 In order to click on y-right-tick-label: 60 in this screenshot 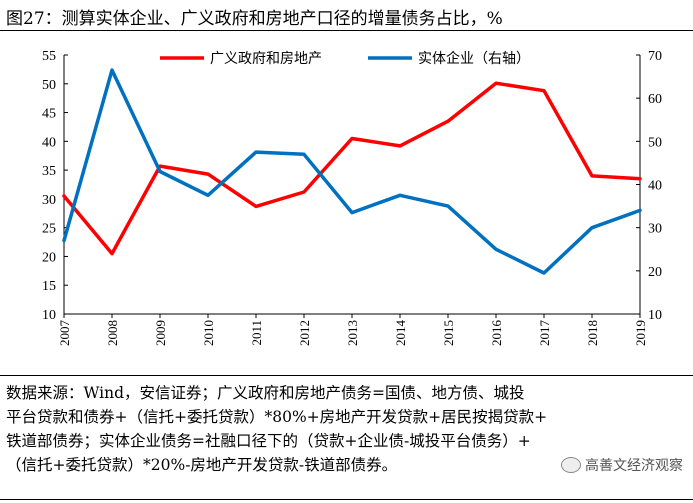, I will do `click(655, 99)`.